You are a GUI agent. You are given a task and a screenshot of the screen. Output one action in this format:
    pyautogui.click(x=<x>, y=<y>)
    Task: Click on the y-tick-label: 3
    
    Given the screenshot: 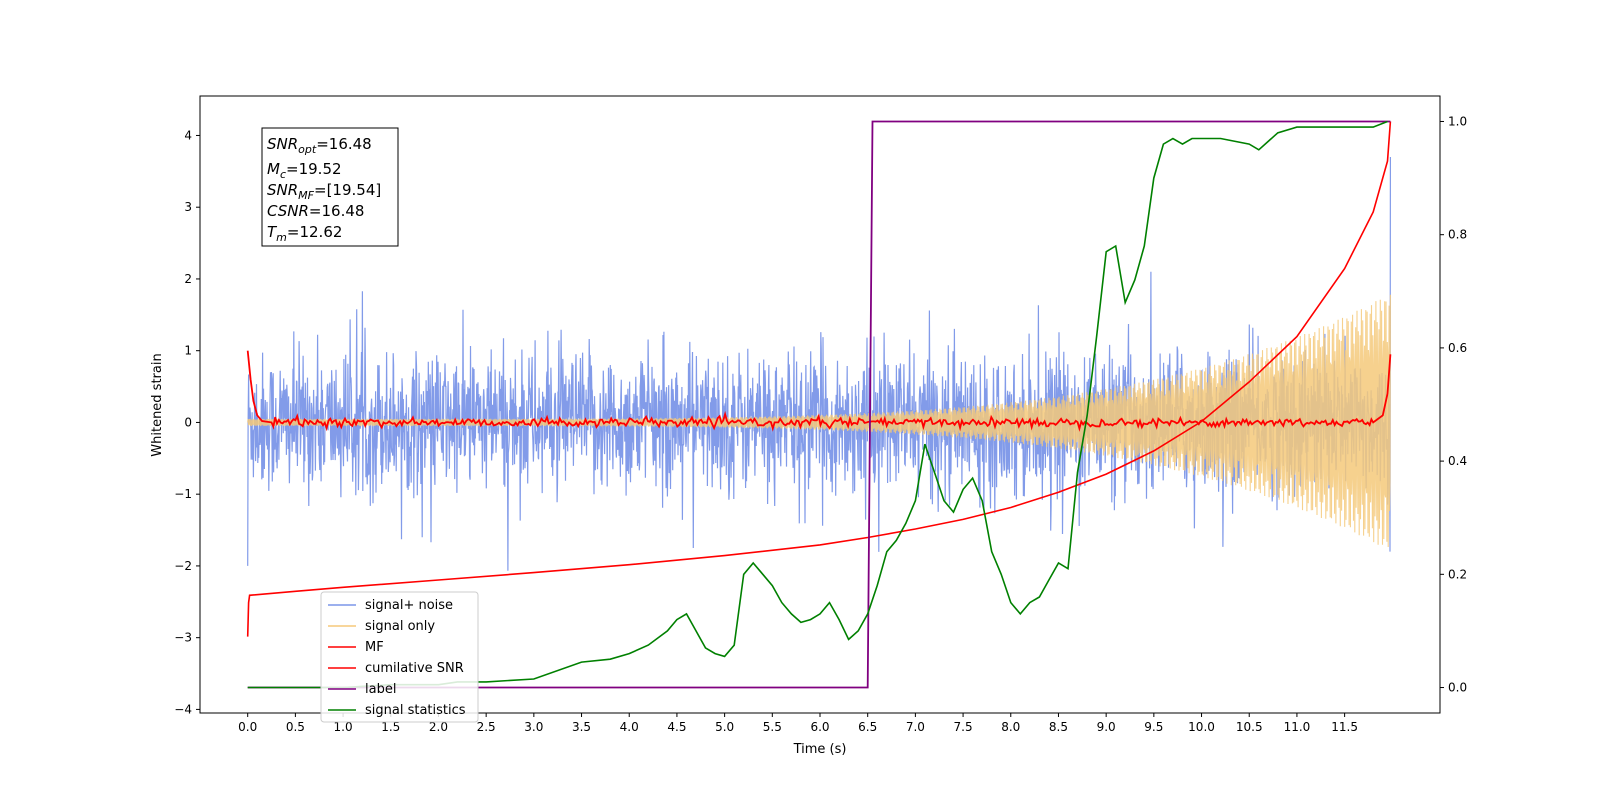 What is the action you would take?
    pyautogui.click(x=188, y=207)
    